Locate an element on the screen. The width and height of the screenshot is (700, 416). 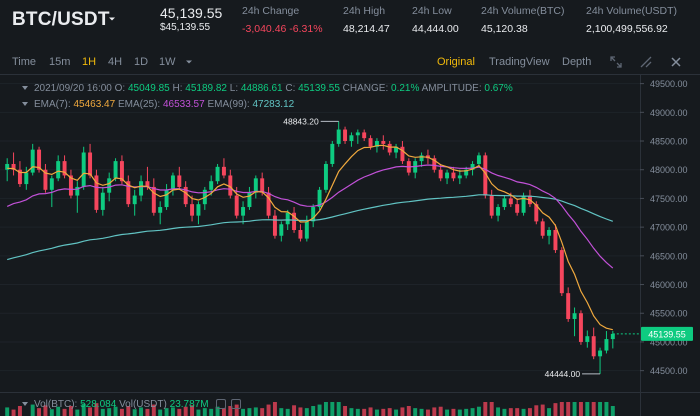
last-price-usd: $45,139.55 is located at coordinates (185, 27).